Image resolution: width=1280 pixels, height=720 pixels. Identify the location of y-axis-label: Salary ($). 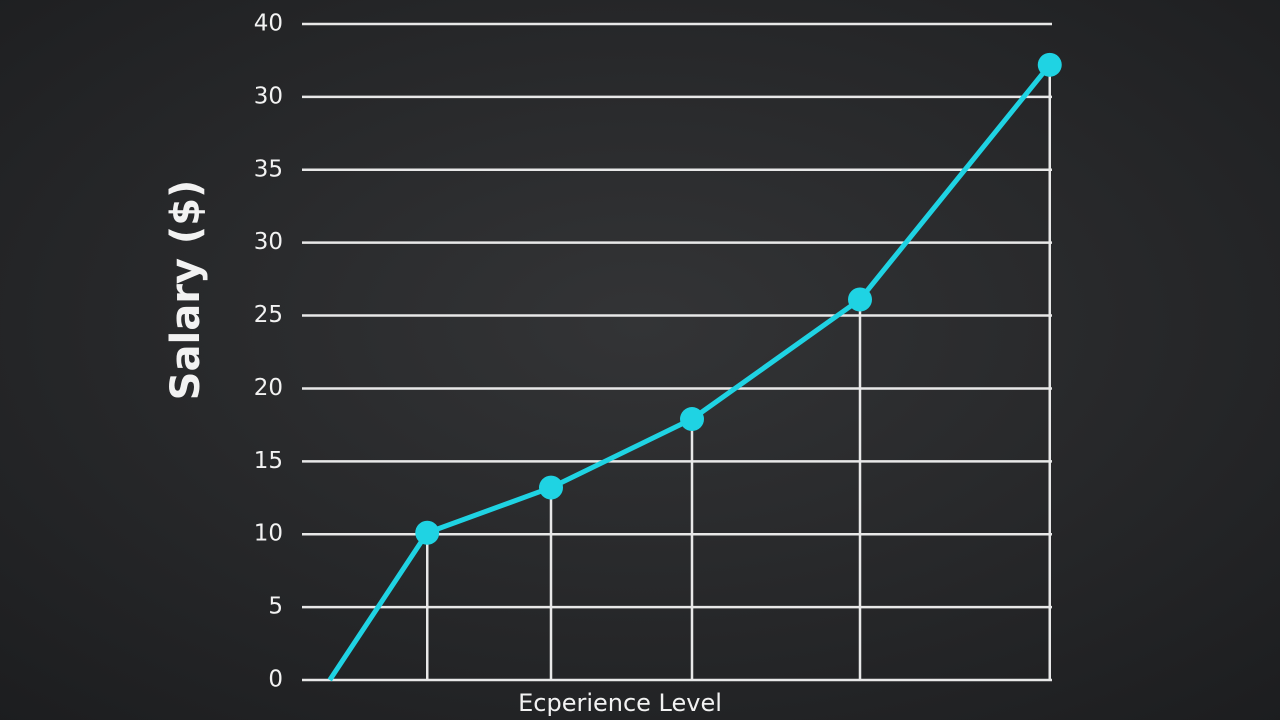
(186, 290).